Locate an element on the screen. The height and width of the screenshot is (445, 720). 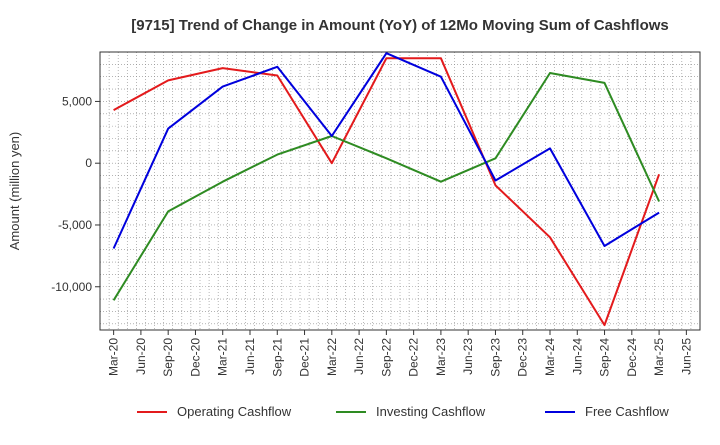
x-tick-label: Jun-25 is located at coordinates (686, 356).